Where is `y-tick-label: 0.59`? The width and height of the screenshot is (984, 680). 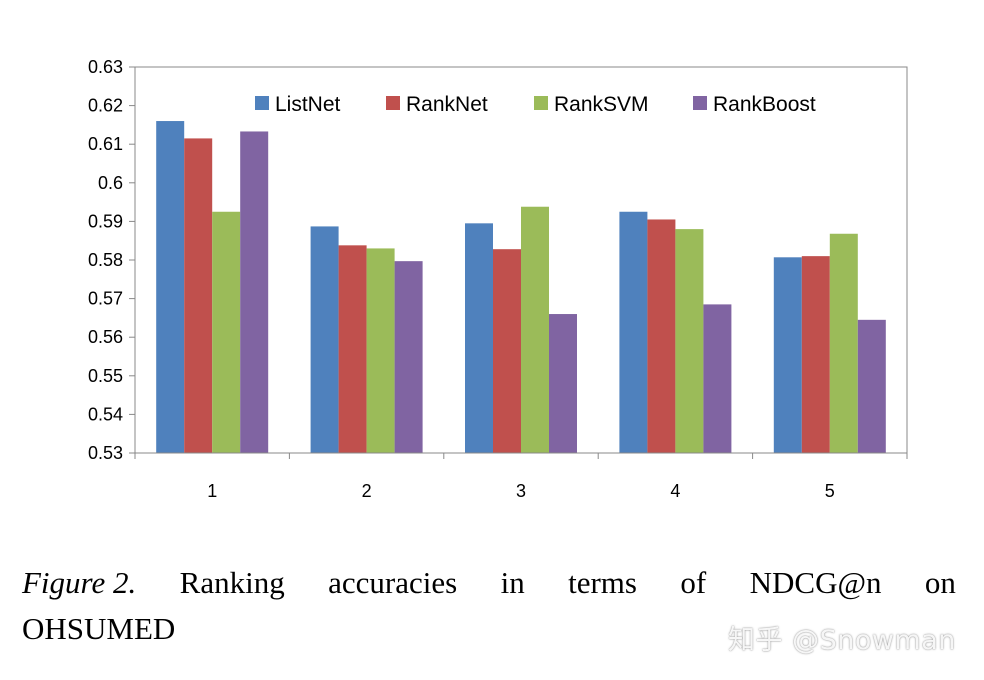 y-tick-label: 0.59 is located at coordinates (105, 221).